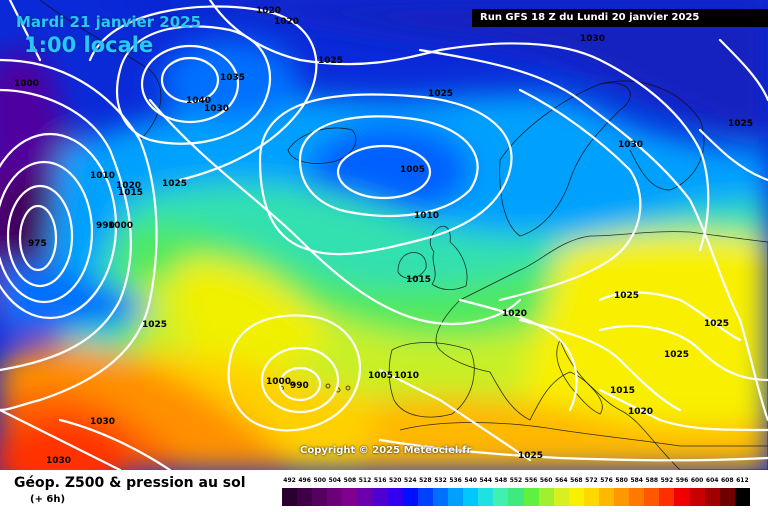 This screenshot has height=512, width=768. Describe the element at coordinates (546, 480) in the screenshot. I see `scale-label: 560` at that location.